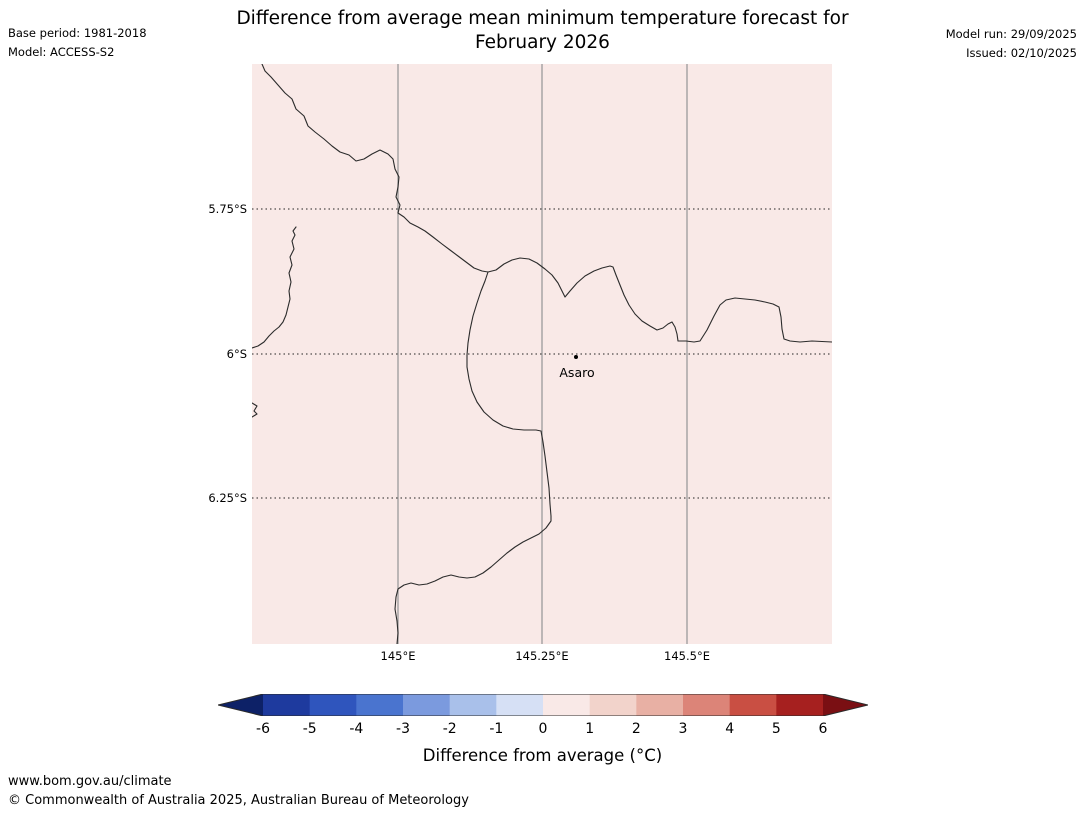  I want to click on boundary-west-small, so click(255, 410).